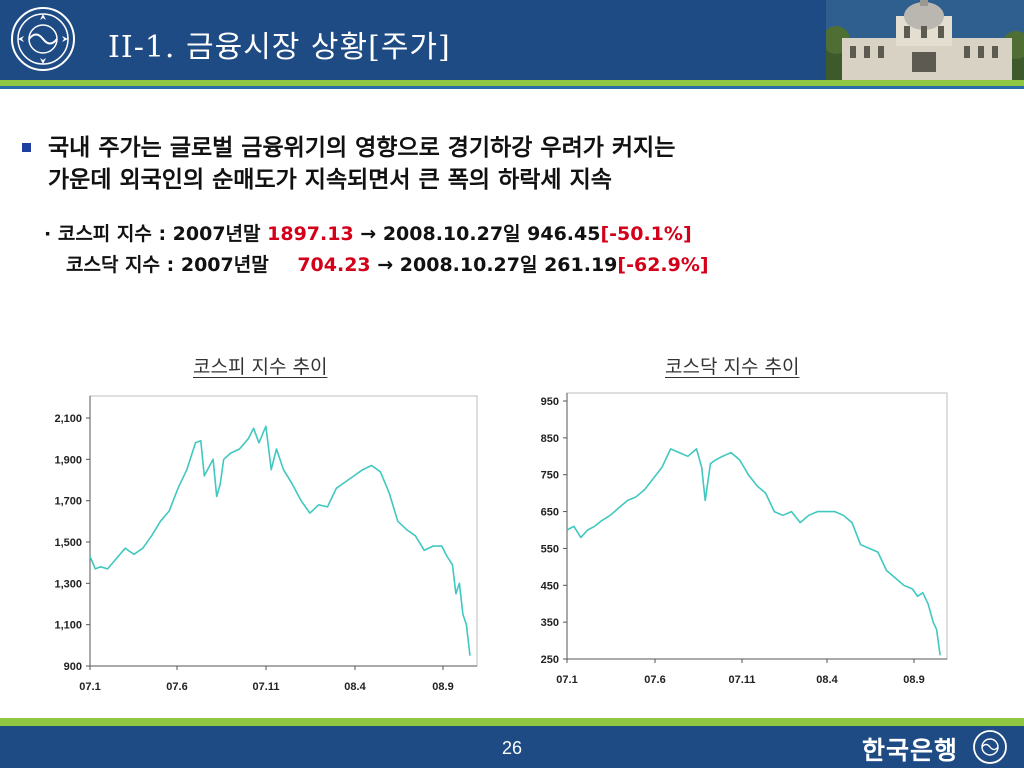  What do you see at coordinates (550, 476) in the screenshot?
I see `kosdaq-y-tick-label: 750` at bounding box center [550, 476].